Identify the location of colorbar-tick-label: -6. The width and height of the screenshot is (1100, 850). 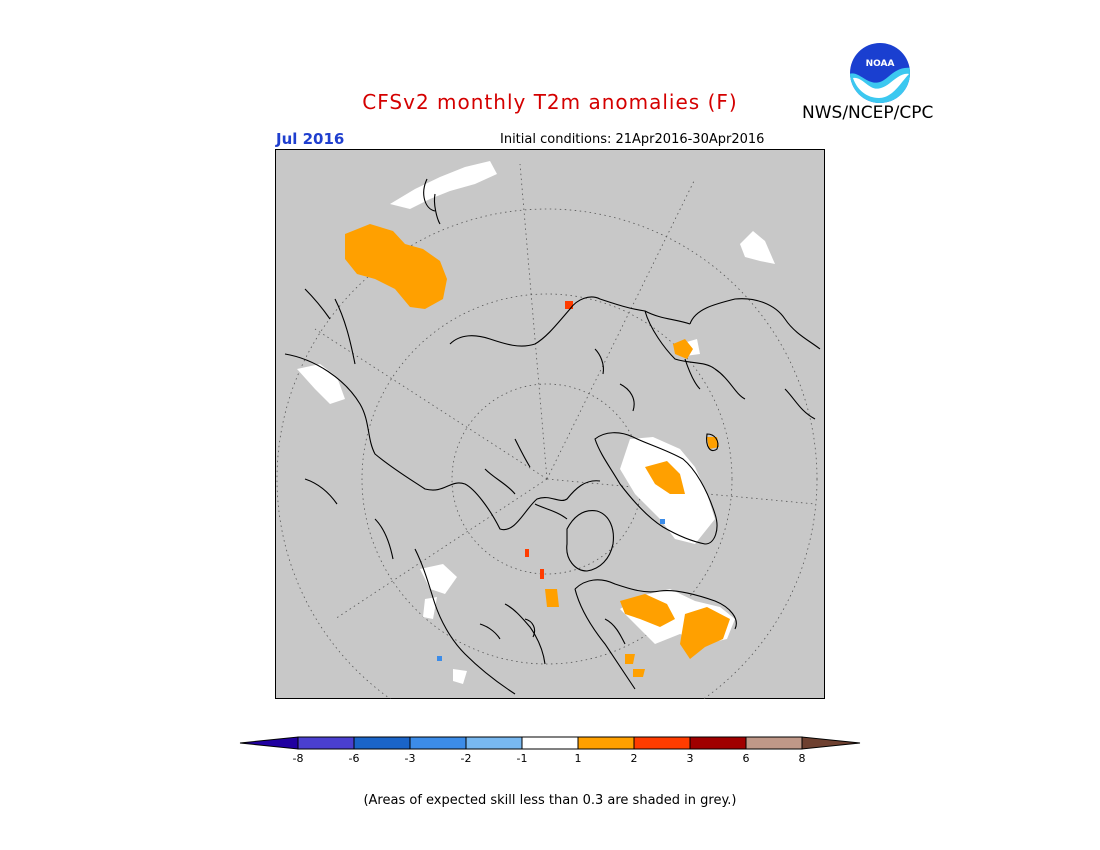
(354, 758).